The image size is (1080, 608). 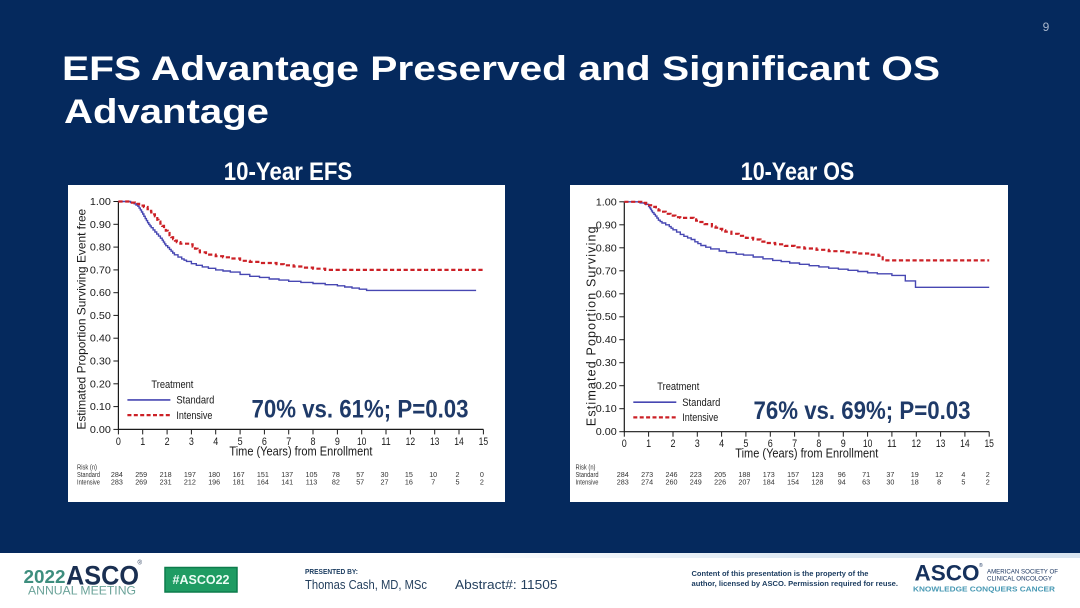 What do you see at coordinates (100, 384) in the screenshot?
I see `svg-text: 0.20` at bounding box center [100, 384].